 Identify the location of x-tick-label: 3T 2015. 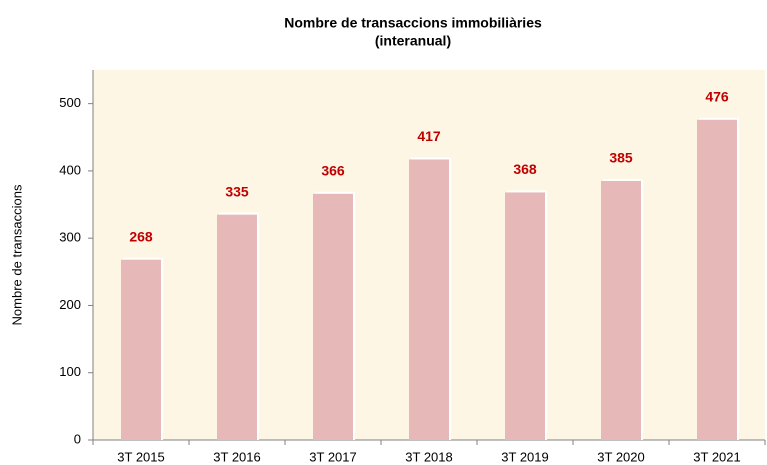
(140, 456).